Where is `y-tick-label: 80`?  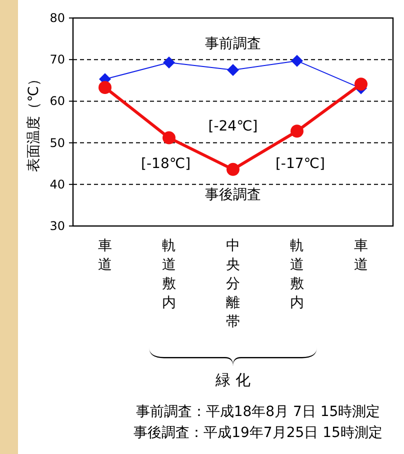
y-tick-label: 80 is located at coordinates (57, 18).